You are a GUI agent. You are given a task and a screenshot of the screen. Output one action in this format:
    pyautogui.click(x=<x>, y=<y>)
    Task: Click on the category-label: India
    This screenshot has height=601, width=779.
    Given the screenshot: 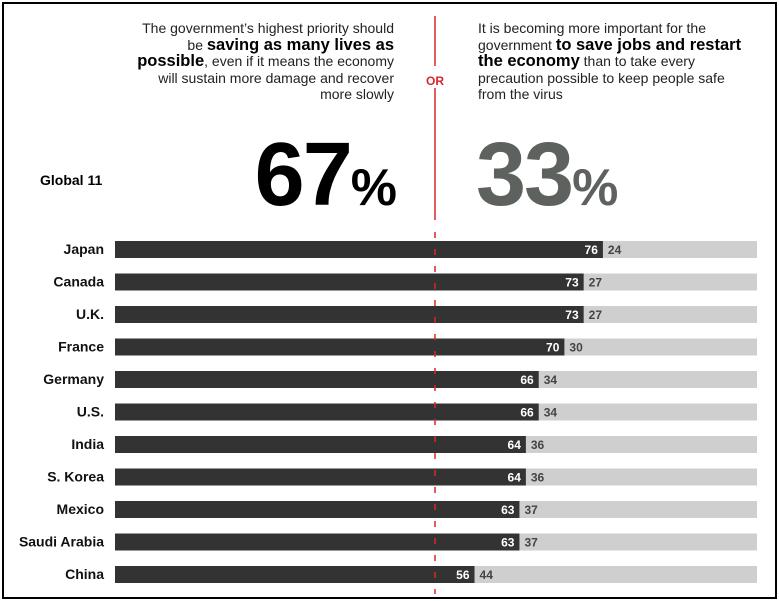 What is the action you would take?
    pyautogui.click(x=87, y=444)
    